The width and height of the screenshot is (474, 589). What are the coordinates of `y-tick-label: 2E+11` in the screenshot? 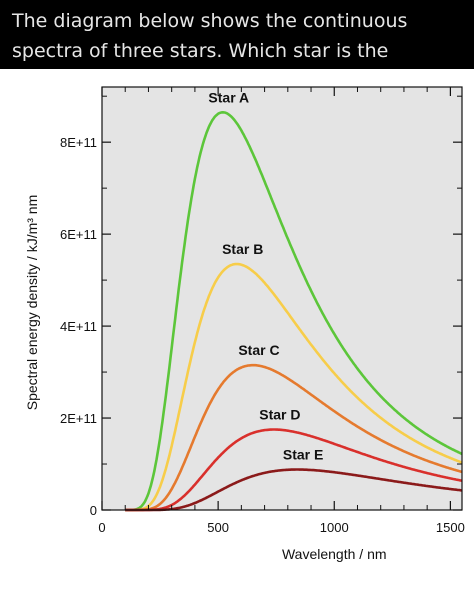 It's located at (78, 418).